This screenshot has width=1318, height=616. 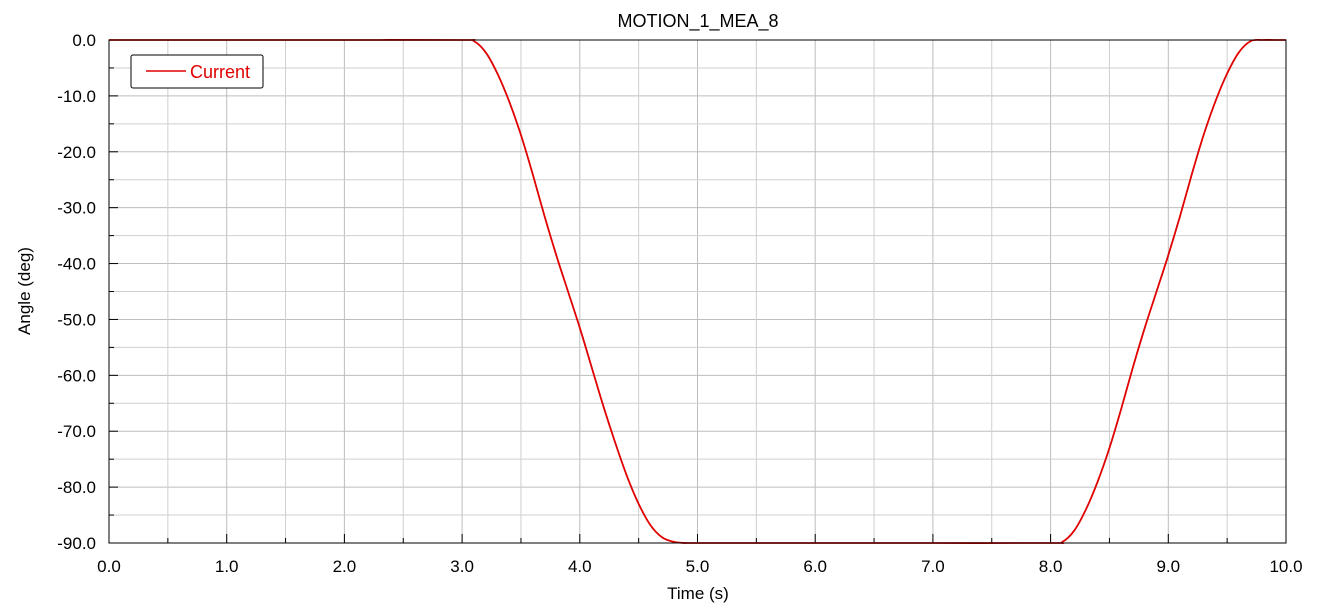 What do you see at coordinates (84, 40) in the screenshot?
I see `y-tick-label: 0.0` at bounding box center [84, 40].